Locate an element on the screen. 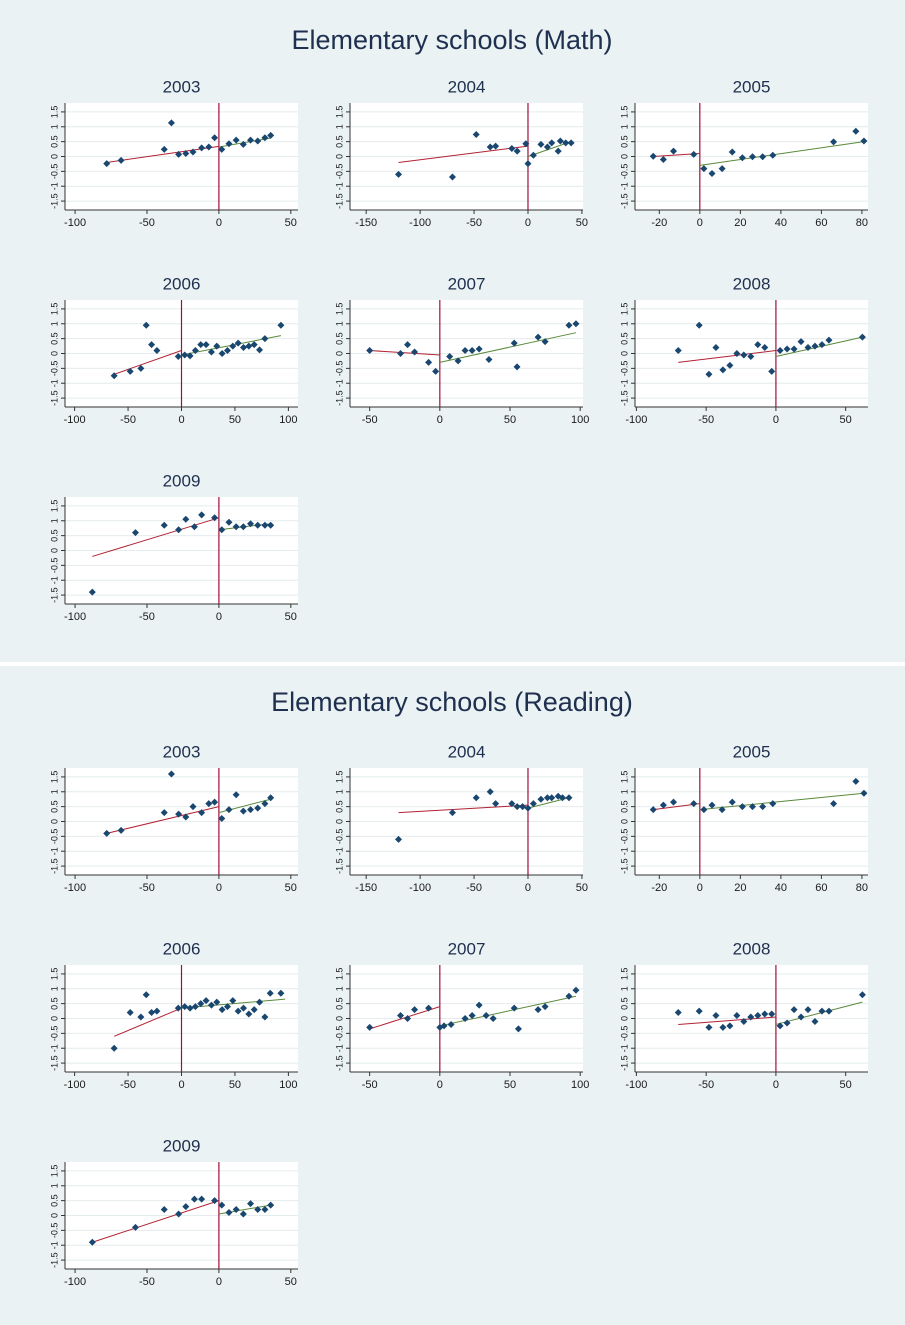 The height and width of the screenshot is (1325, 905). x-tick-label: 50 is located at coordinates (291, 1282).